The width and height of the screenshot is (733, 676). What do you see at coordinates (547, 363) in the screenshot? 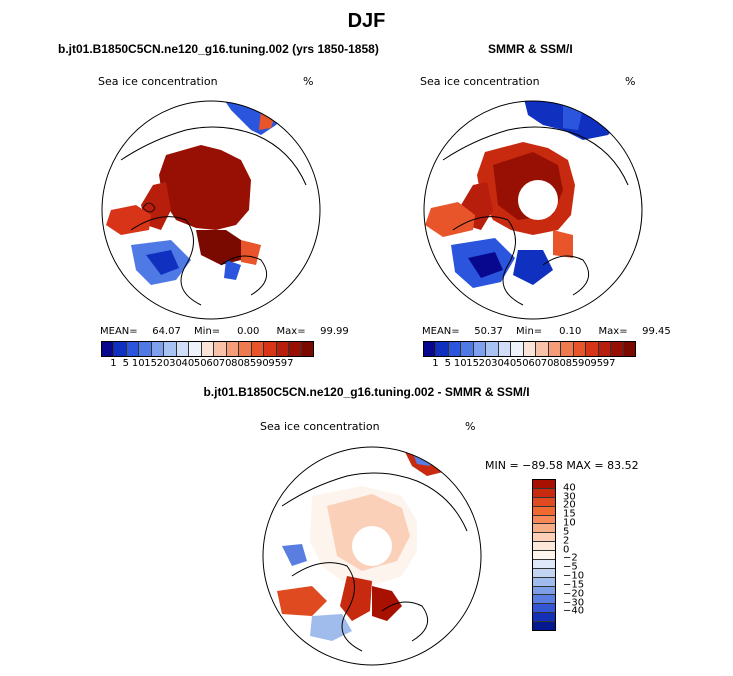
I see `colorbar-tick-label: 70` at bounding box center [547, 363].